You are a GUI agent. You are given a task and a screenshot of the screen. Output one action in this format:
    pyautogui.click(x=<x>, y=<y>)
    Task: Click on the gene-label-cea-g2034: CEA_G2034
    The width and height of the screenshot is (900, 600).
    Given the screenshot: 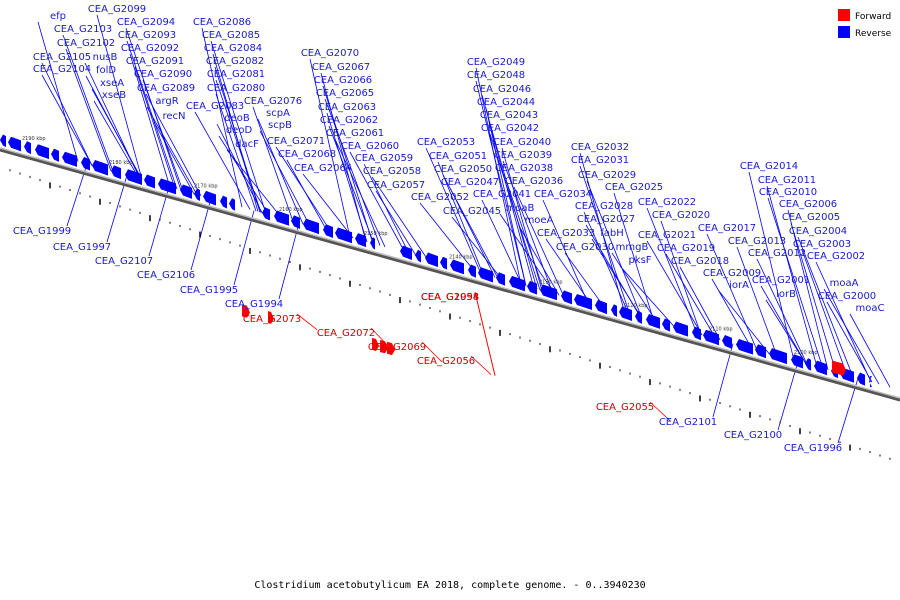 What is the action you would take?
    pyautogui.click(x=563, y=194)
    